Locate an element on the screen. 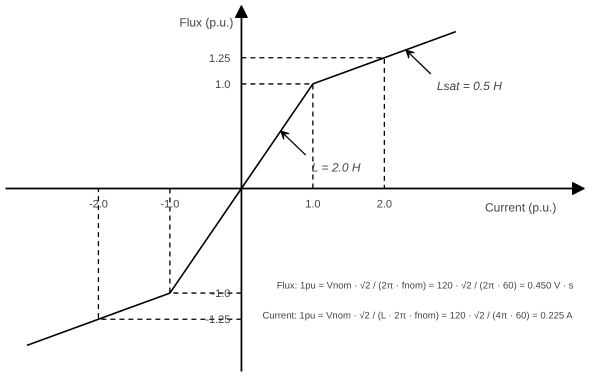 The width and height of the screenshot is (589, 376). annotation: Lsat = 0.5 H is located at coordinates (469, 86).